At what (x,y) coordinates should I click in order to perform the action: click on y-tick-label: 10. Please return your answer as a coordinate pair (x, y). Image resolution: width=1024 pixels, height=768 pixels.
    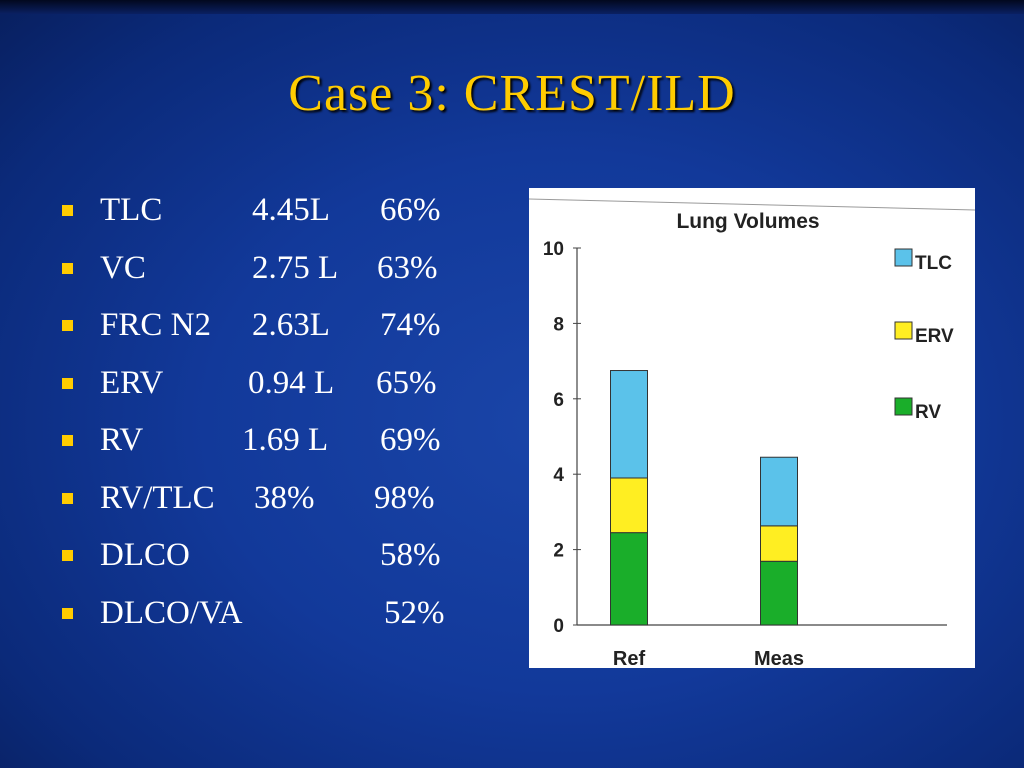
    Looking at the image, I should click on (553, 249).